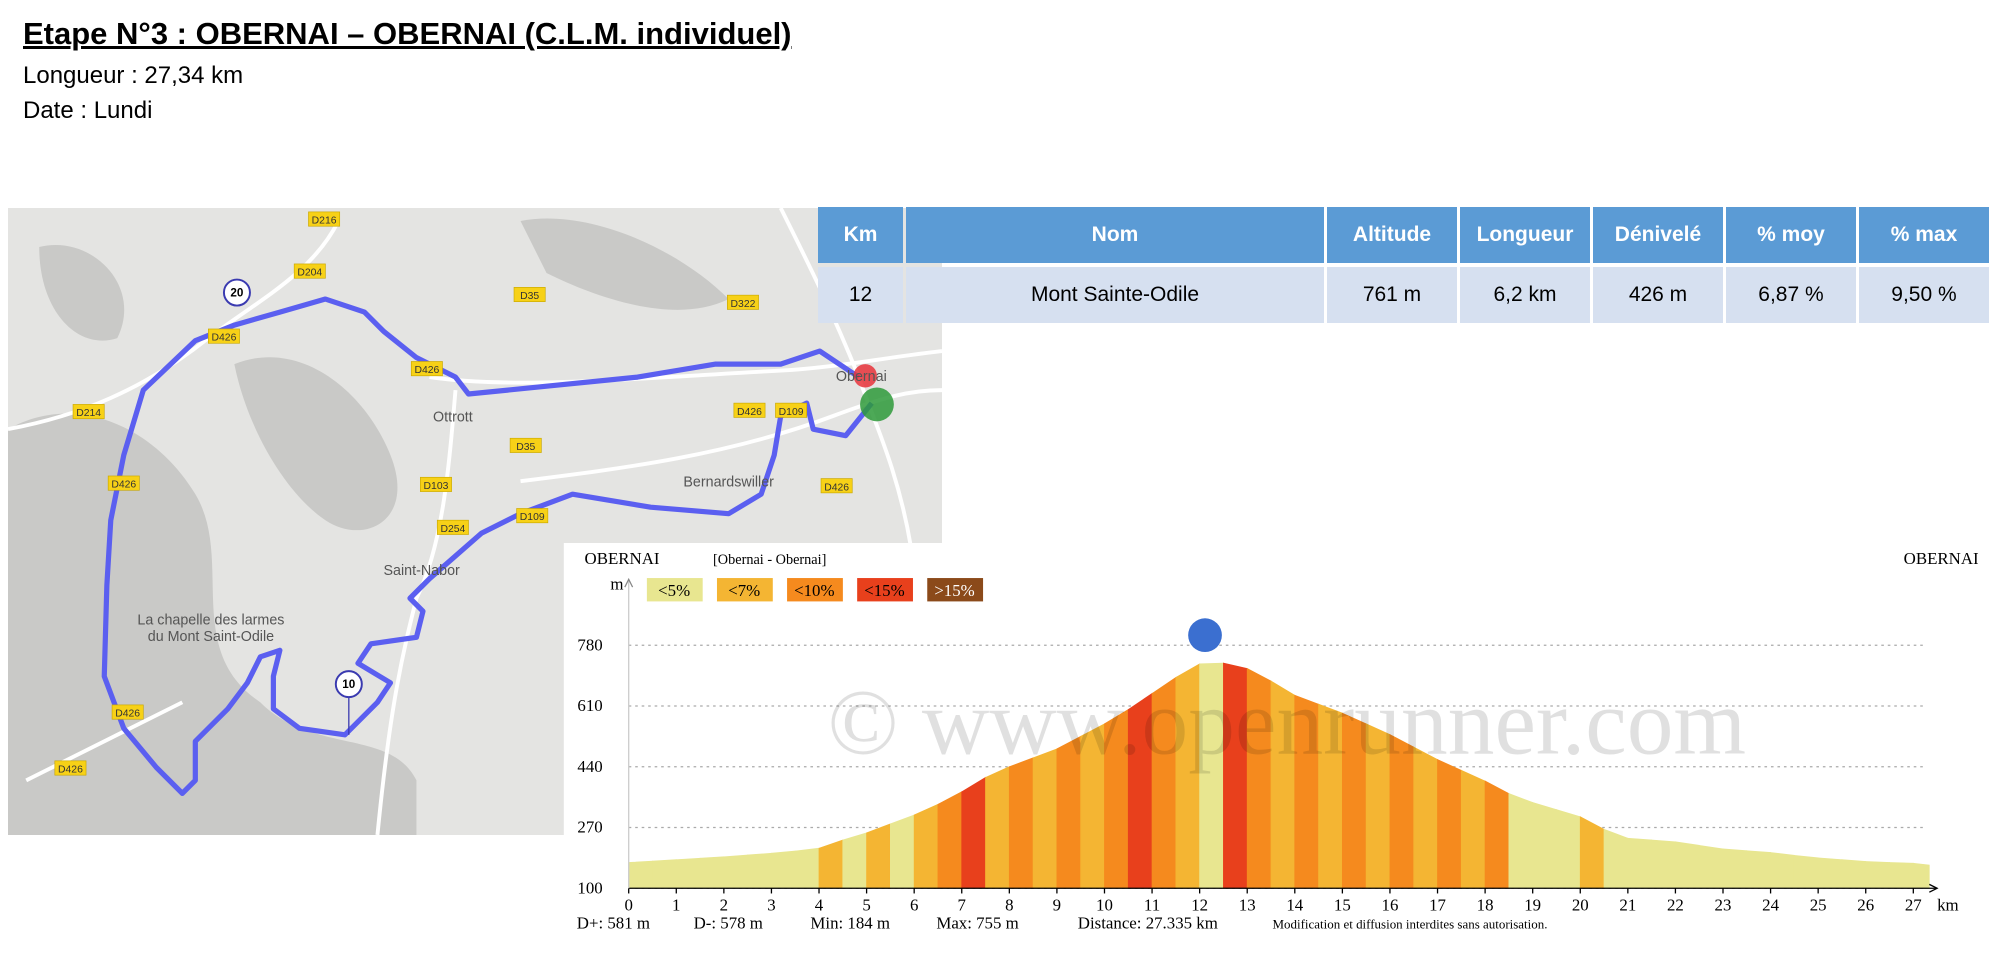 The height and width of the screenshot is (961, 2008). I want to click on finish-marker, so click(877, 404).